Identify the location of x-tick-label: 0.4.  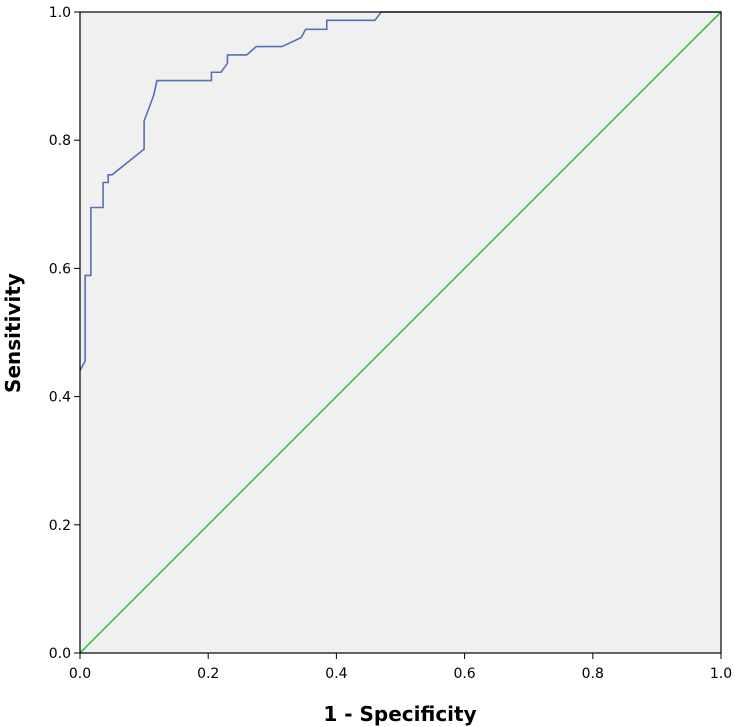
(336, 674).